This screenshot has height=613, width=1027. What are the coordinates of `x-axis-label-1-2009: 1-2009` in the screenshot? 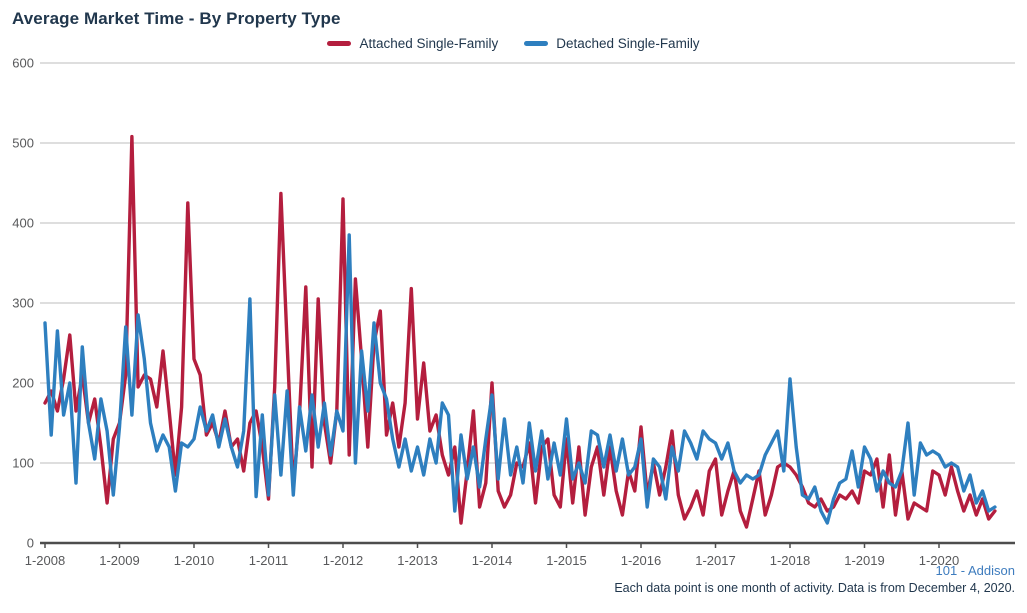 It's located at (119, 560).